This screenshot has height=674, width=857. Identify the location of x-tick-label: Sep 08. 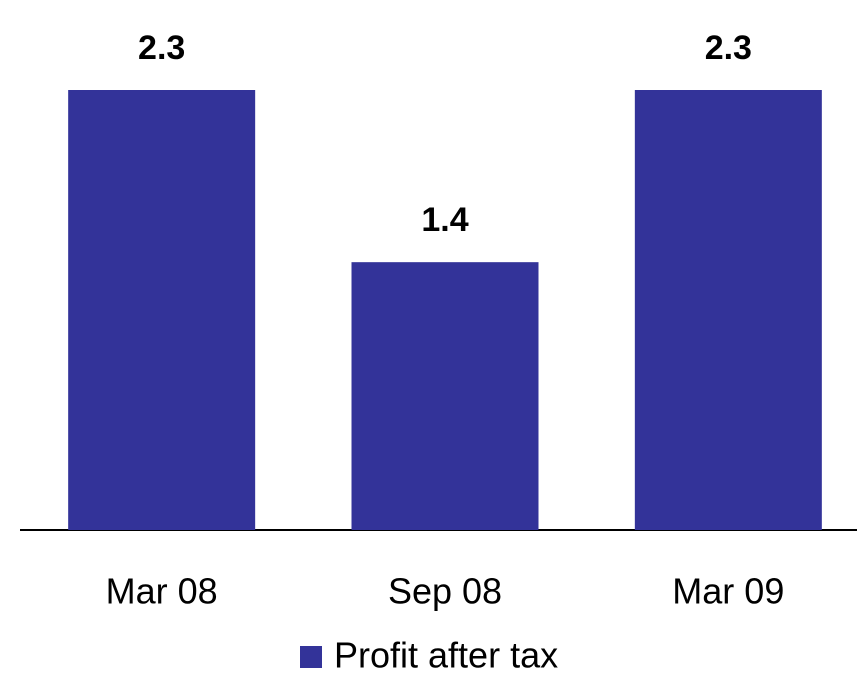
(445, 591).